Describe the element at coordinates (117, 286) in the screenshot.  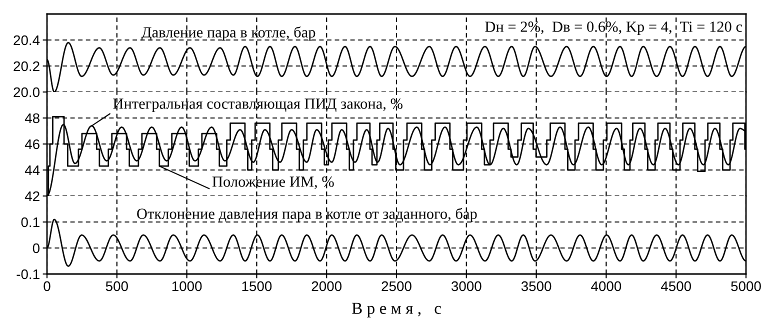
I see `x-tick-label: 500` at that location.